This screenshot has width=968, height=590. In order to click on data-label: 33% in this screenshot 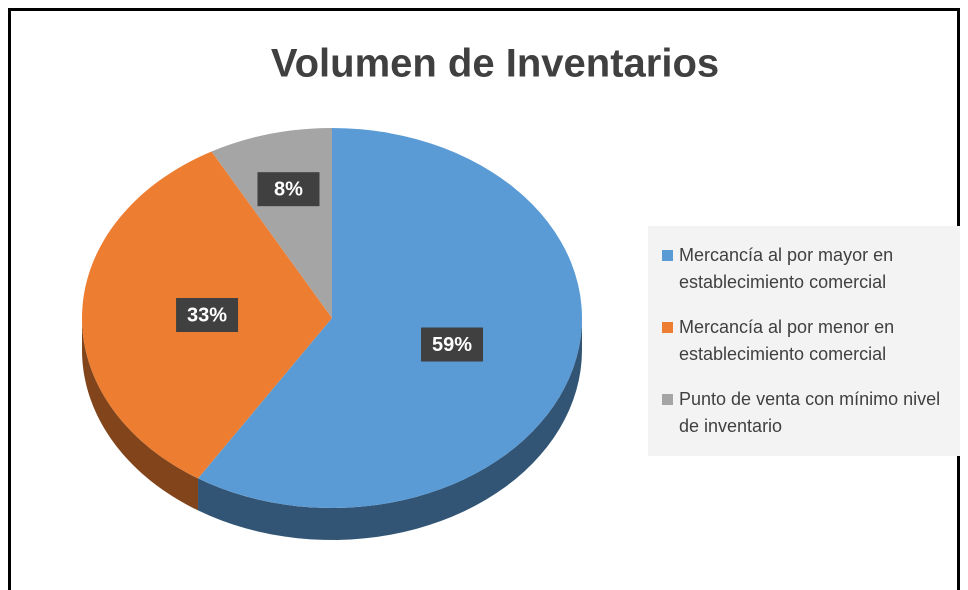, I will do `click(207, 315)`.